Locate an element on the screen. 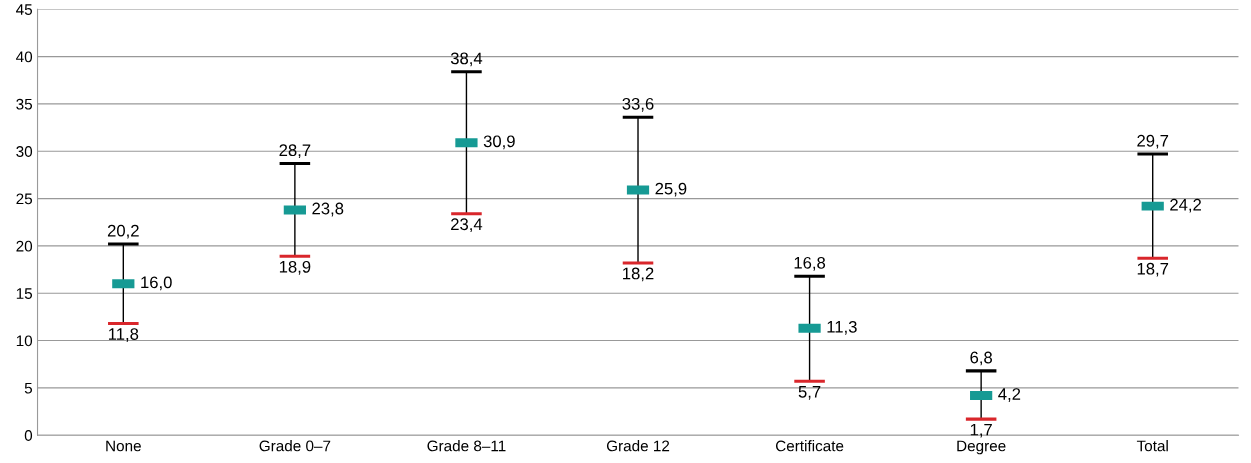 This screenshot has height=463, width=1251. y-tick-label: 10 is located at coordinates (24, 341).